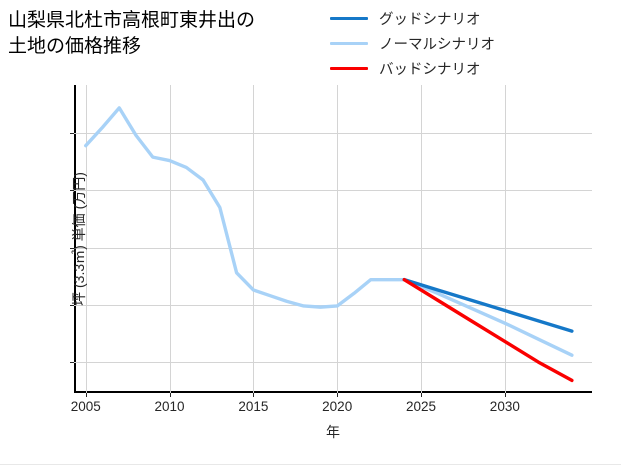 Image resolution: width=621 pixels, height=465 pixels. I want to click on chart-legend: グッドシナリオ ノーマルシナリオ バッドシナリオ, so click(425, 43).